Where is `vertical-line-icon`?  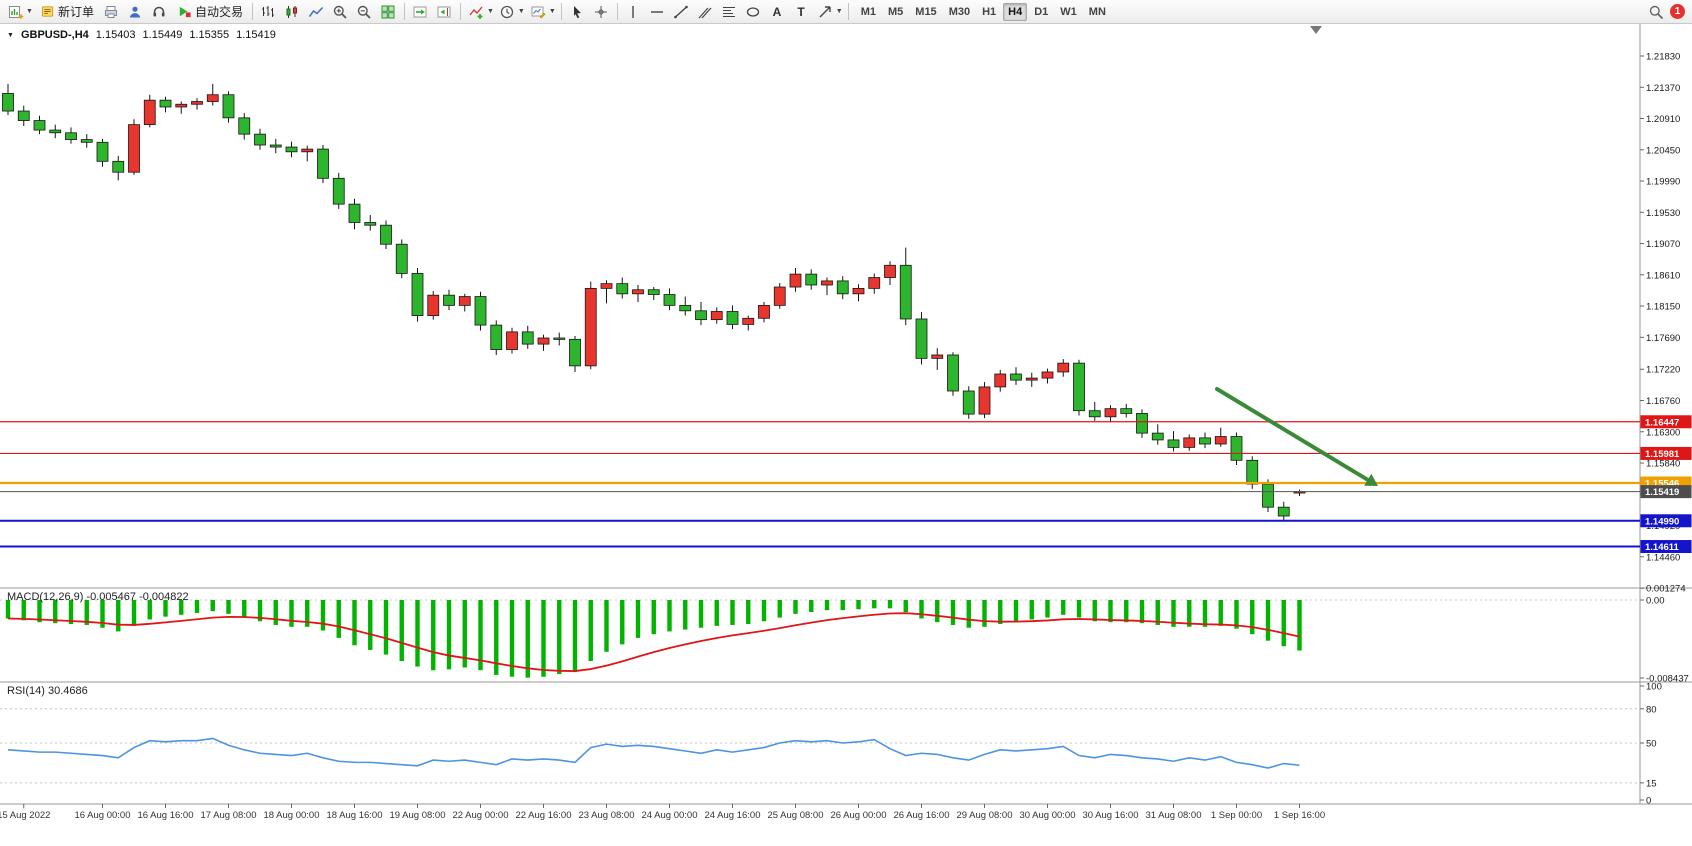 vertical-line-icon is located at coordinates (633, 11).